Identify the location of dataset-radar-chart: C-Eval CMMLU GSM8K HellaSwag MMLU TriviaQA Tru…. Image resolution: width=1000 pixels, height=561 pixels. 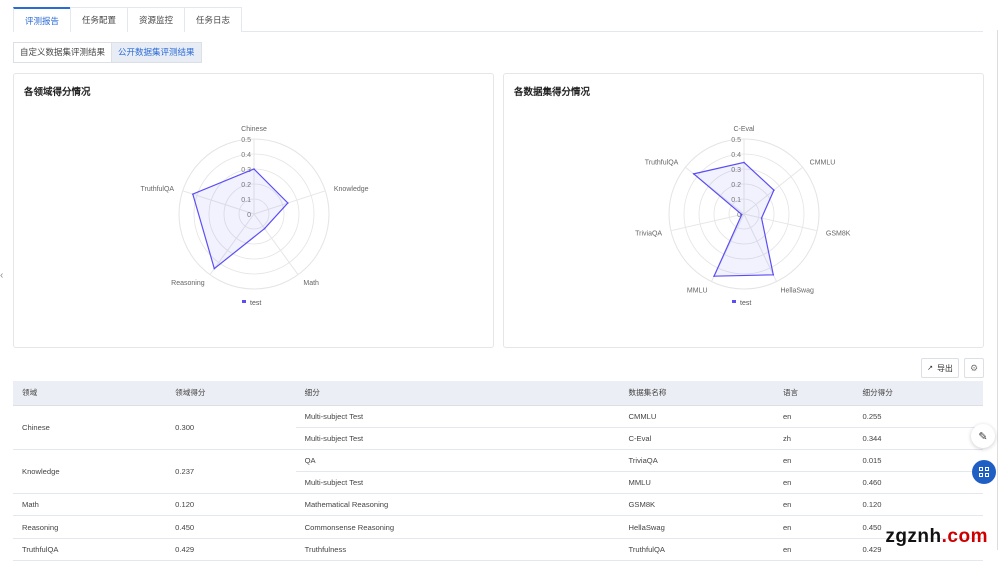
(743, 216).